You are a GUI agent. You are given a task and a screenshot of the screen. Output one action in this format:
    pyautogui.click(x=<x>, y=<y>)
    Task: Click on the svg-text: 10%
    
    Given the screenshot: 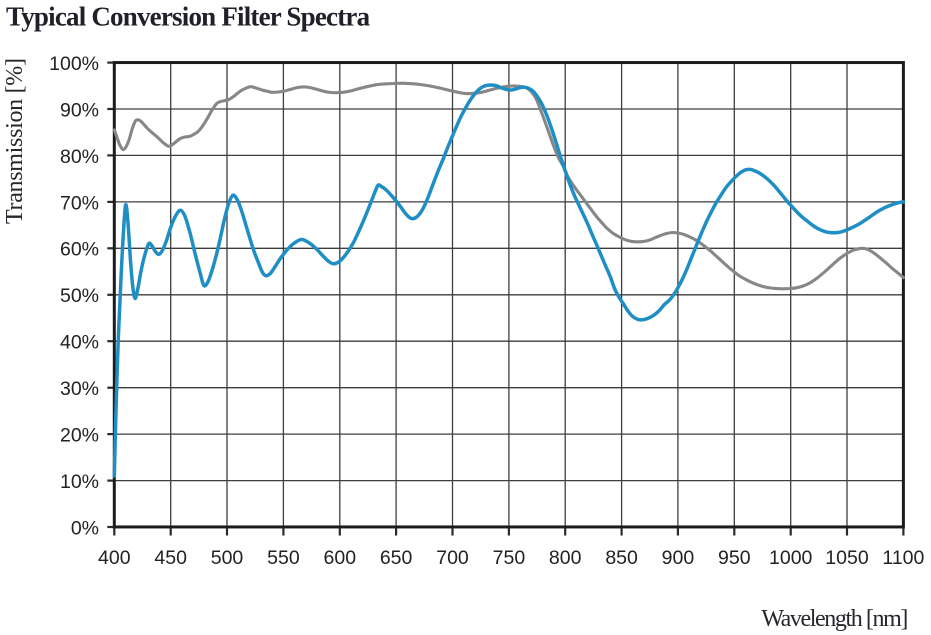 What is the action you would take?
    pyautogui.click(x=79, y=482)
    